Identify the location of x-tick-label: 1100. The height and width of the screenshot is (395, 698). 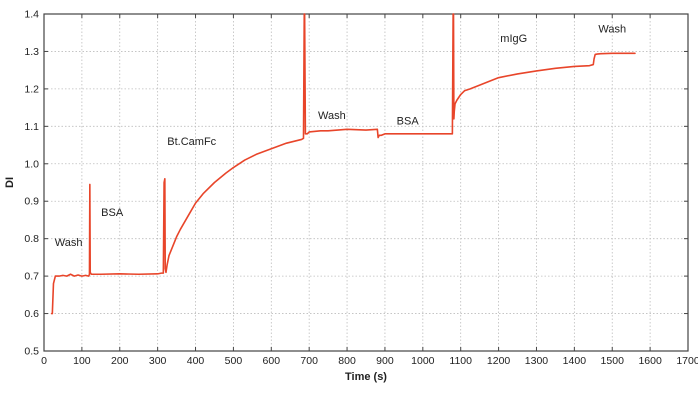
(460, 361).